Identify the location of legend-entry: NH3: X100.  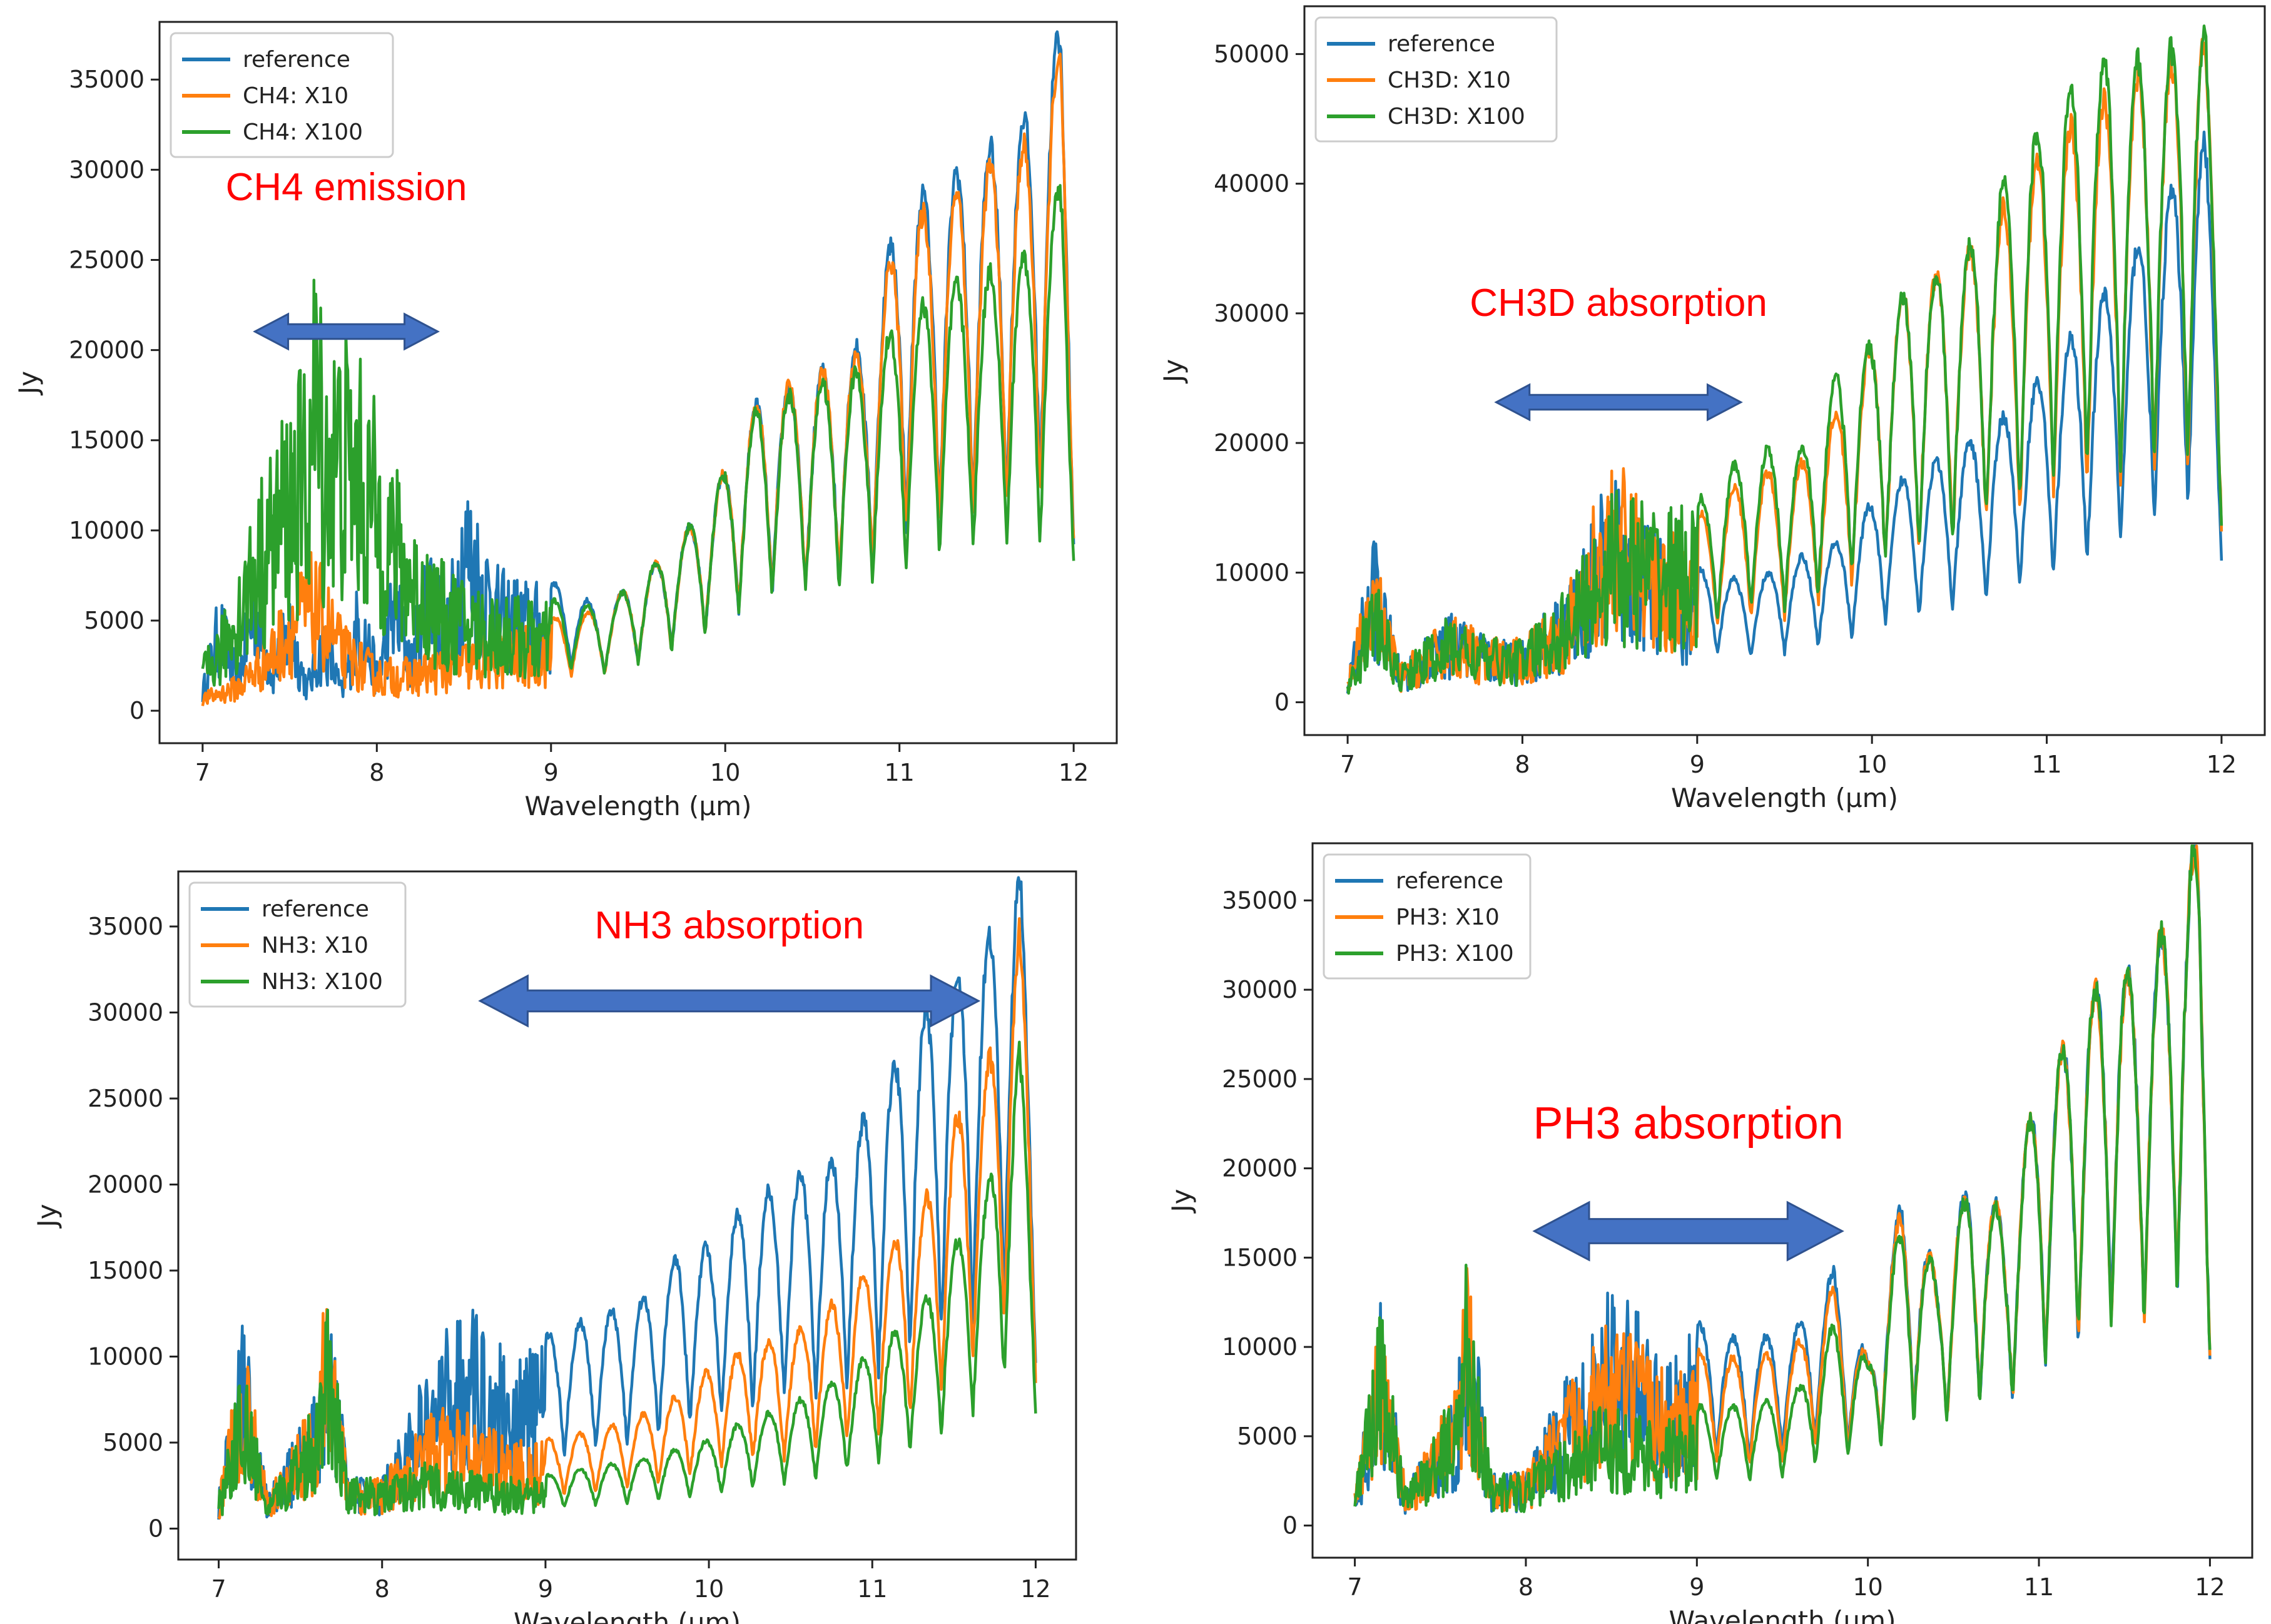
(322, 982).